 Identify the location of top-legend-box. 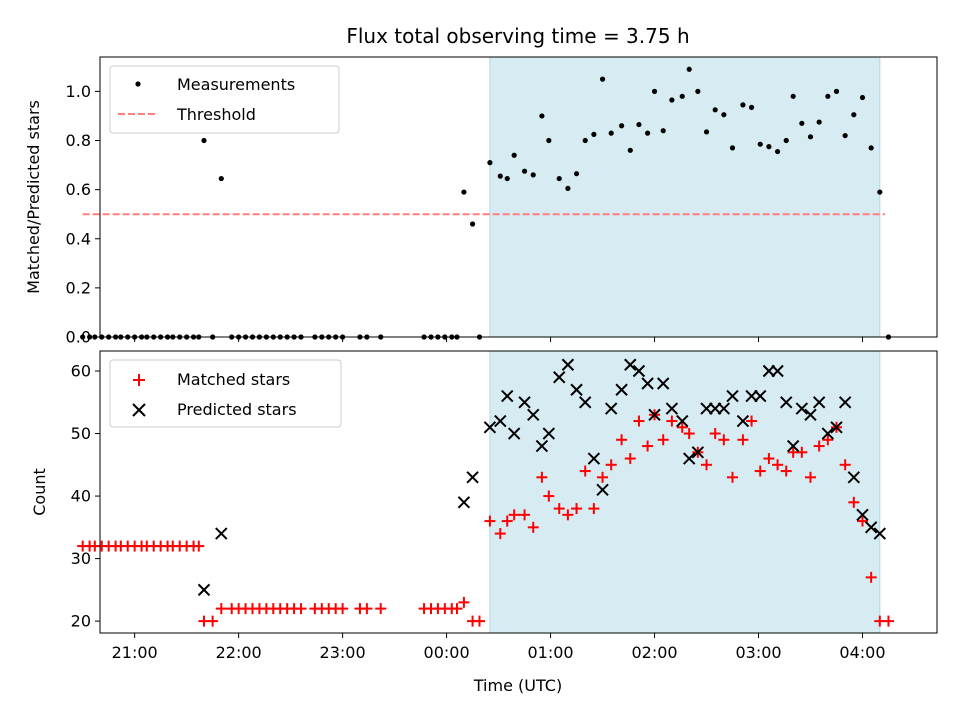
(224, 99).